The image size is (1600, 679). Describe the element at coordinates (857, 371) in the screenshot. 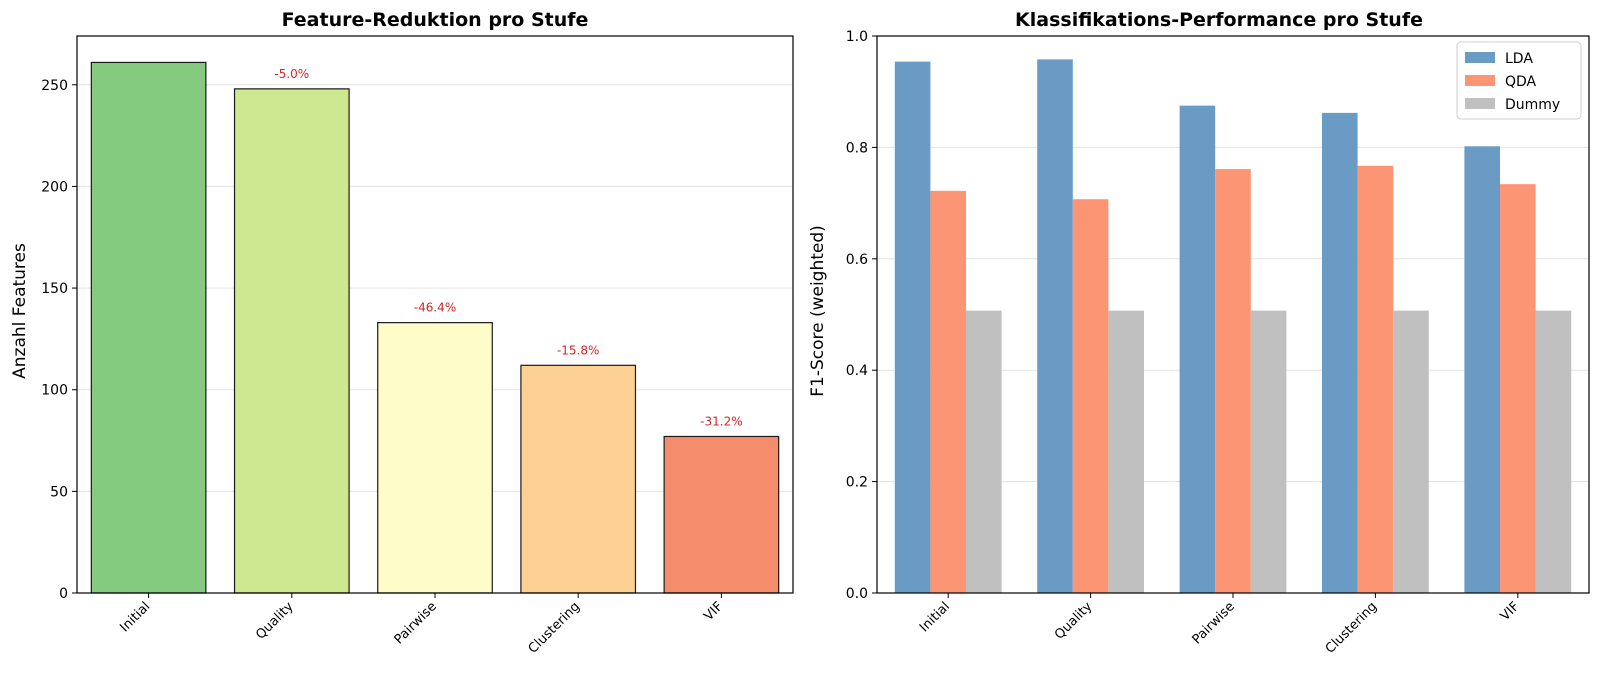

I see `y-tick-label: 0.4` at that location.